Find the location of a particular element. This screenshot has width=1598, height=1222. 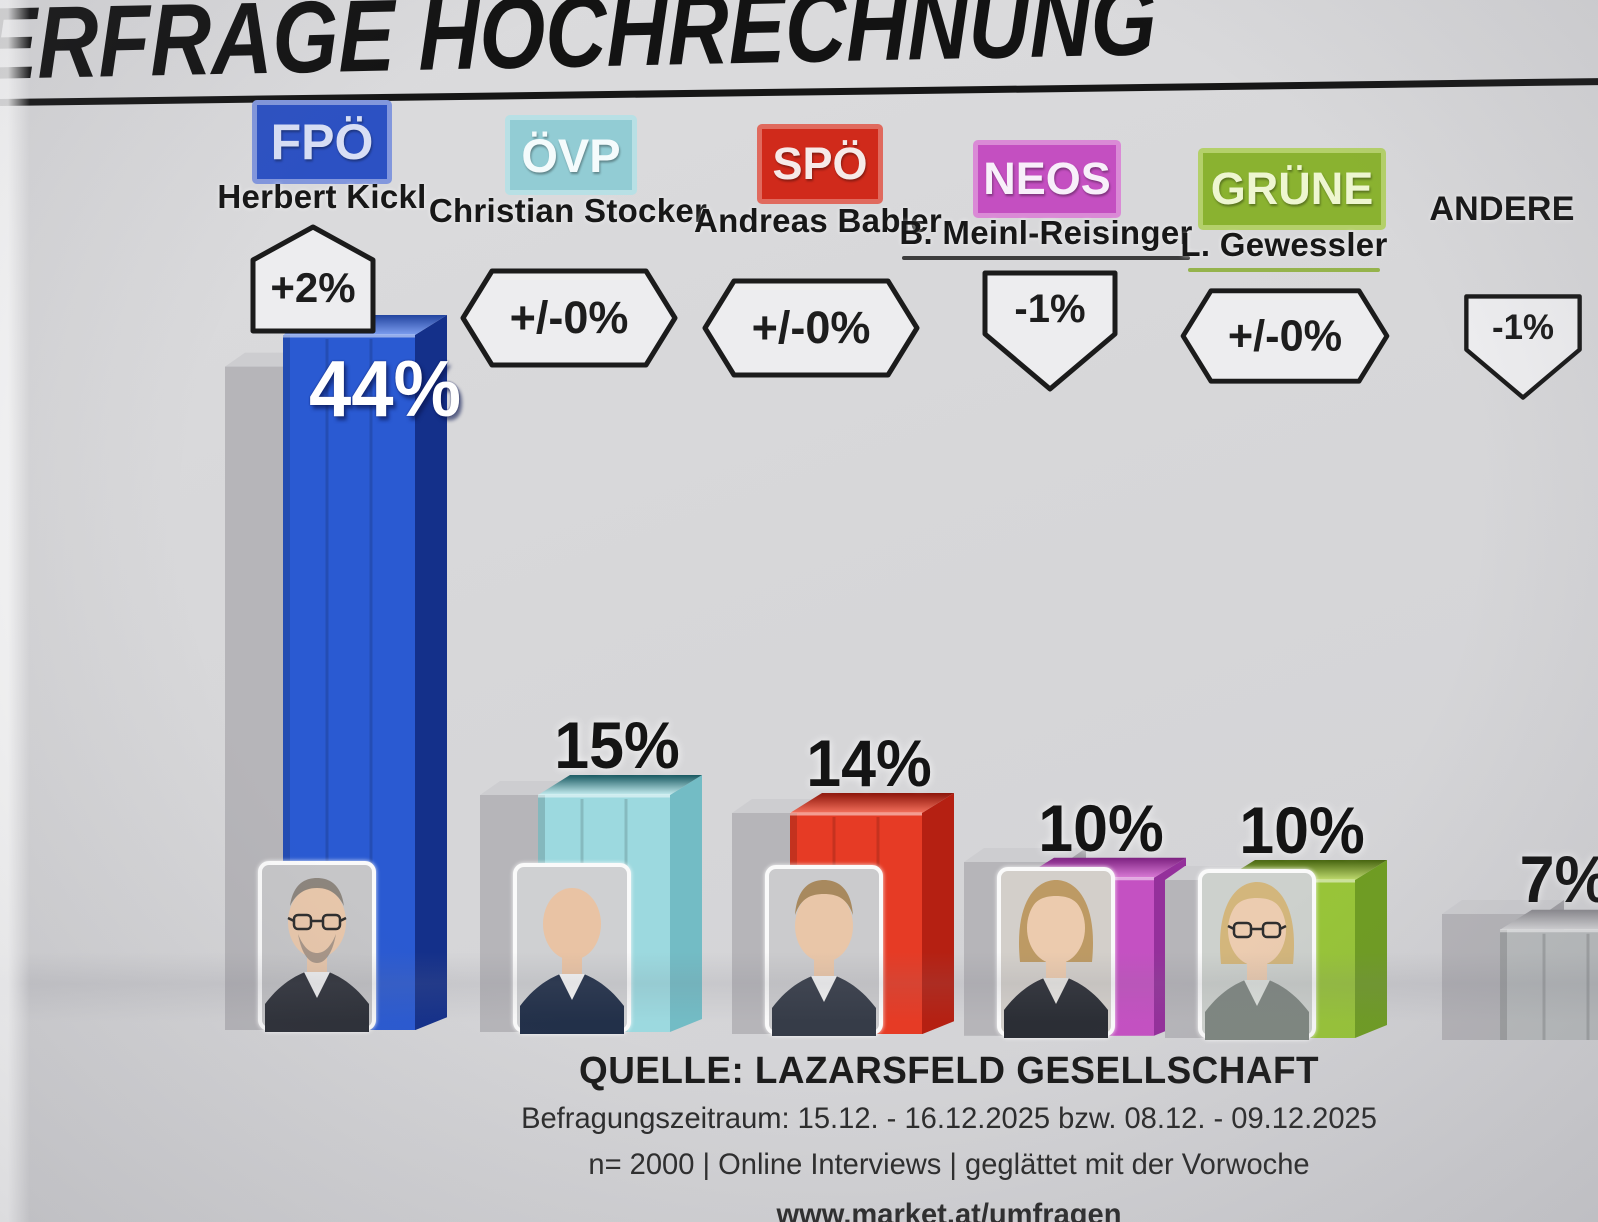

change-badge-spoe: +/-0% is located at coordinates (811, 330).